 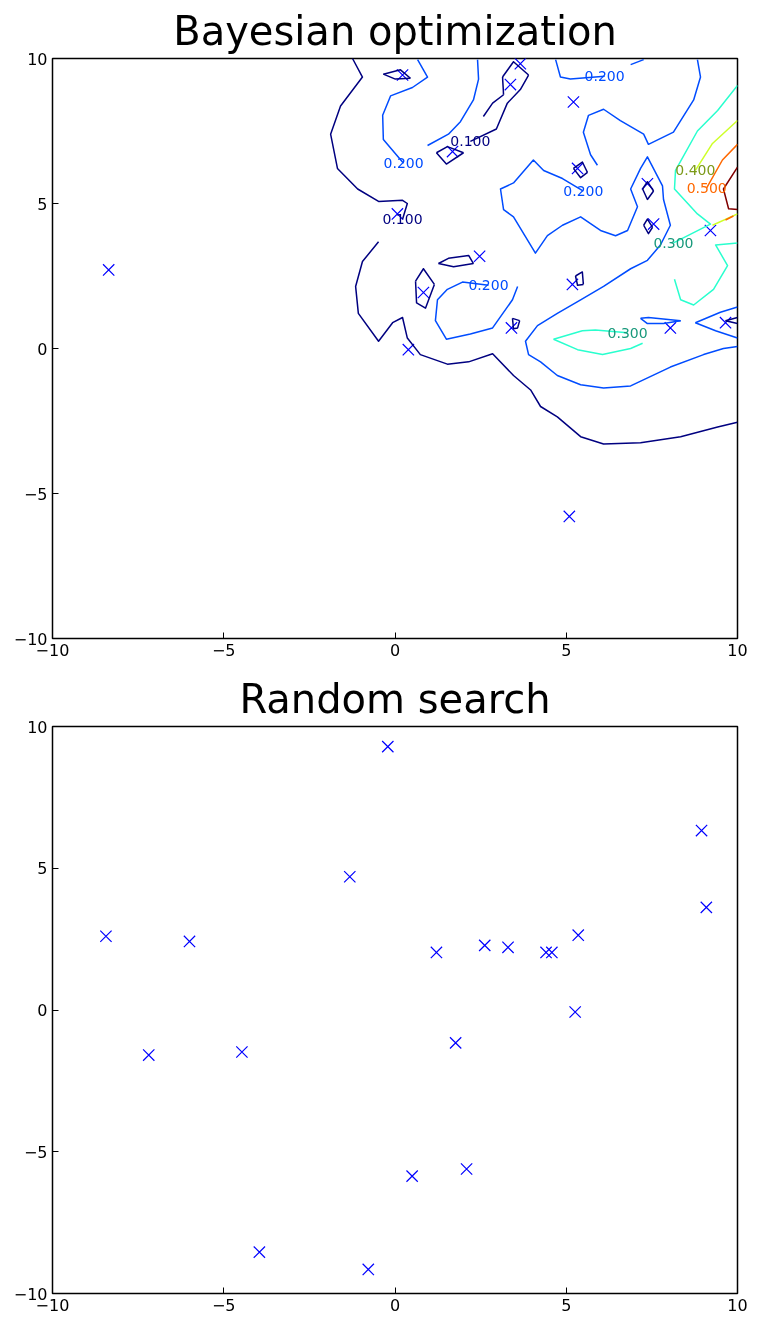 I want to click on chart-title: Random search, so click(x=395, y=698).